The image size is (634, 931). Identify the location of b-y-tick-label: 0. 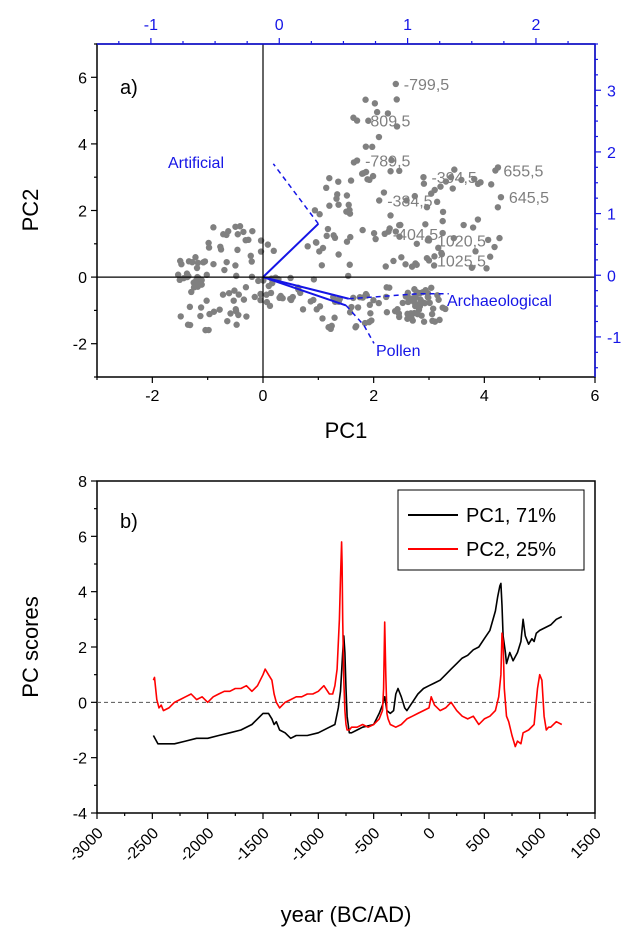
(82, 703).